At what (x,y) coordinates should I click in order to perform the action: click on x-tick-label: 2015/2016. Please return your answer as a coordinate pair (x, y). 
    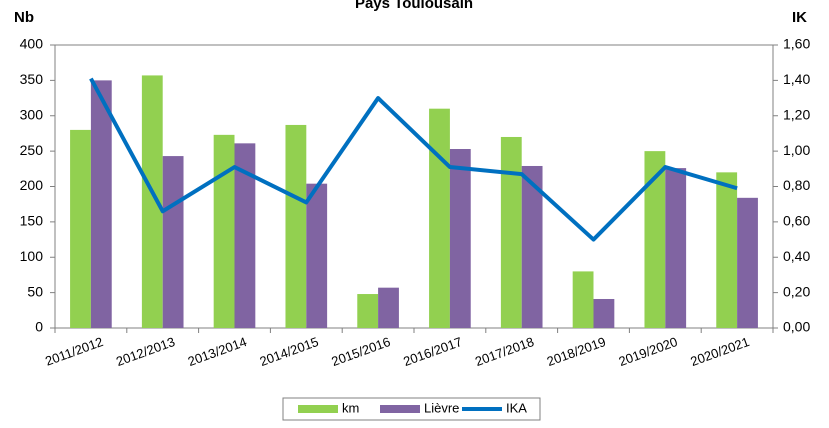
    Looking at the image, I should click on (360, 351).